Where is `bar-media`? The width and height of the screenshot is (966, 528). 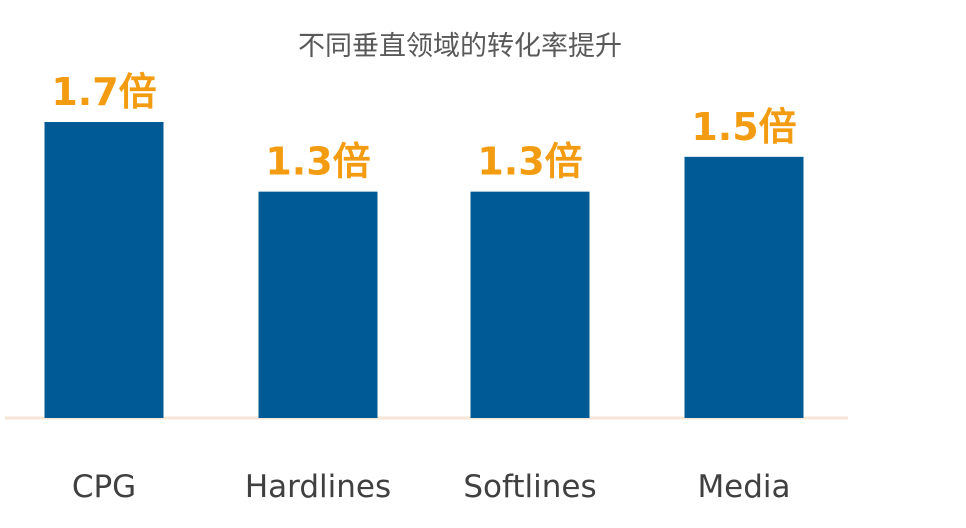
bar-media is located at coordinates (744, 287).